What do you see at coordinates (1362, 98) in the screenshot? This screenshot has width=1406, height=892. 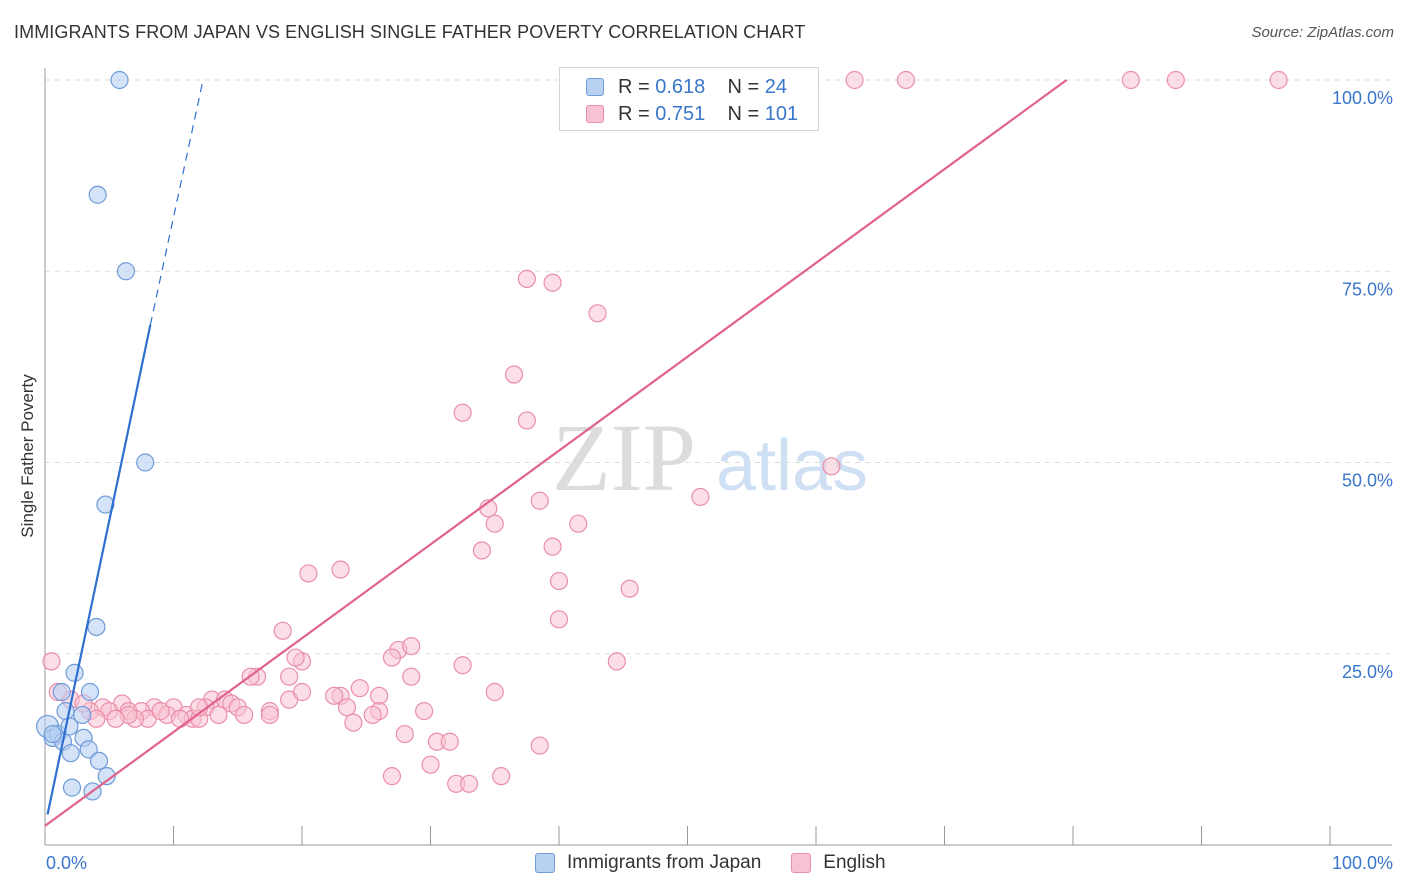 I see `y-tick-label-100: 100.0%` at bounding box center [1362, 98].